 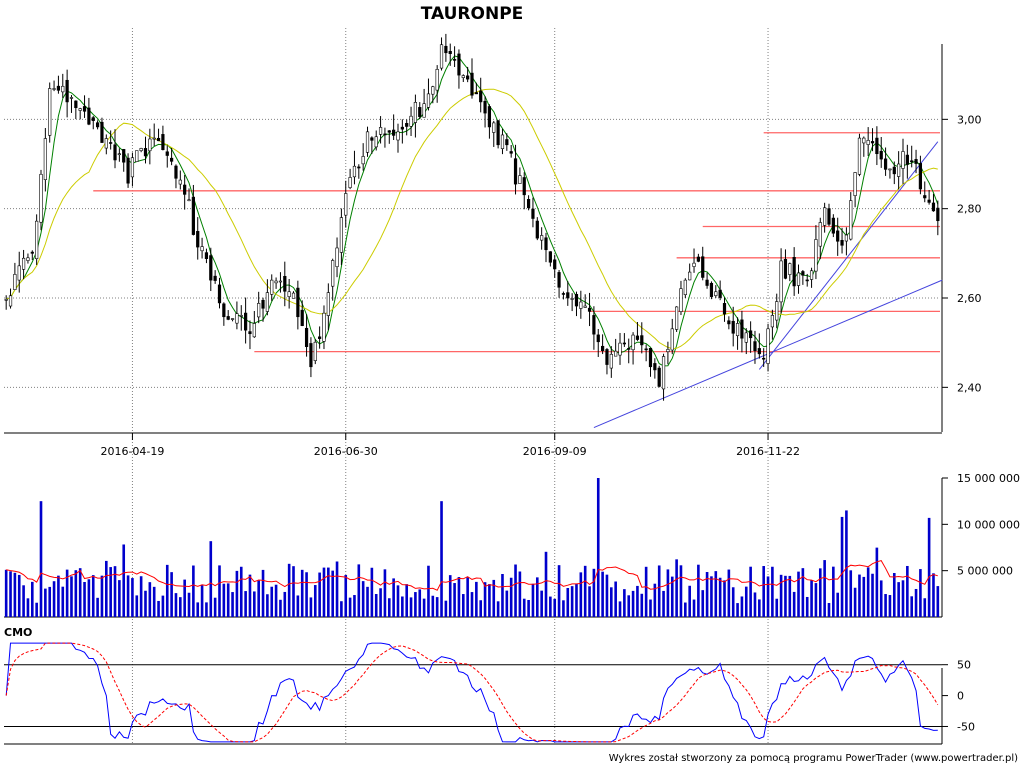 I want to click on price-tick-label: 2,80, so click(x=969, y=209).